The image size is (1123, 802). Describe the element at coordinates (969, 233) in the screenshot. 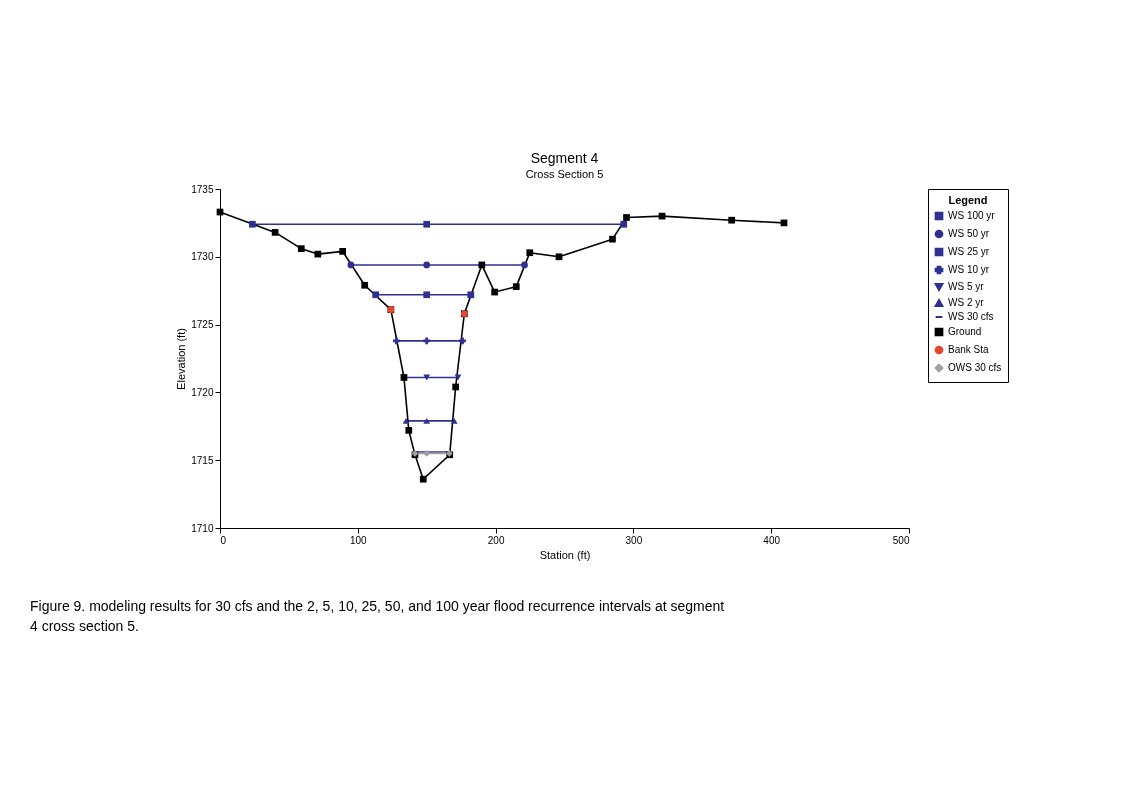

I see `legend-label: WS 50 yr` at that location.